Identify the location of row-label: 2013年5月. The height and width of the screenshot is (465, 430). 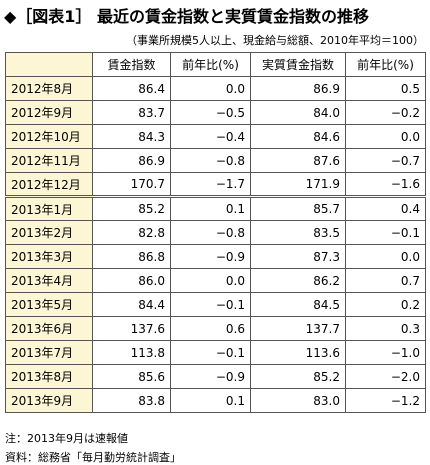
(49, 304).